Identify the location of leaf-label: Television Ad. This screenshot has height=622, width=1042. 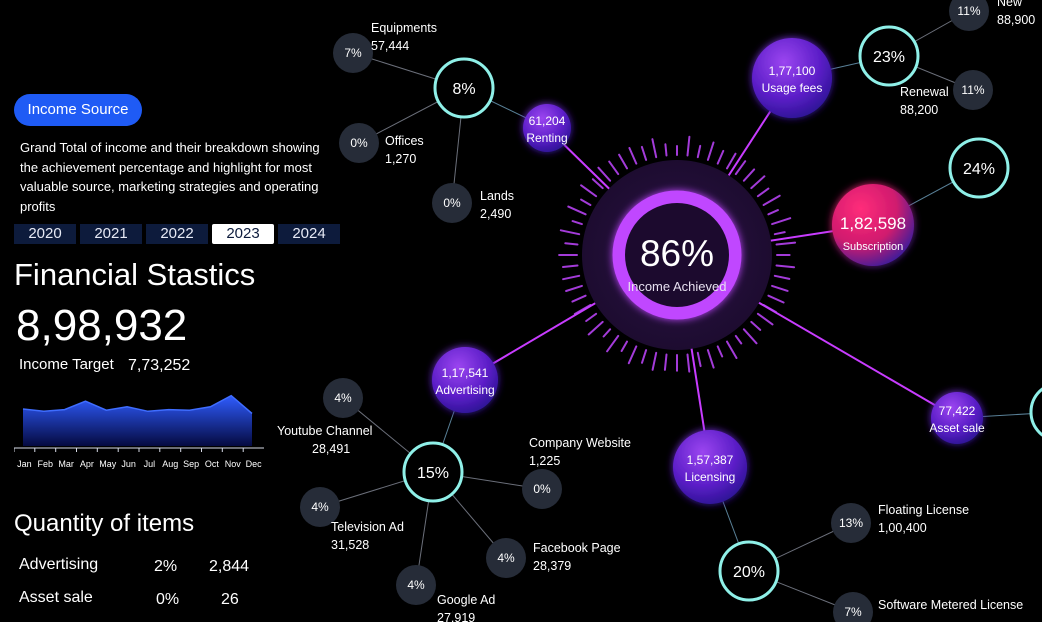
(367, 527).